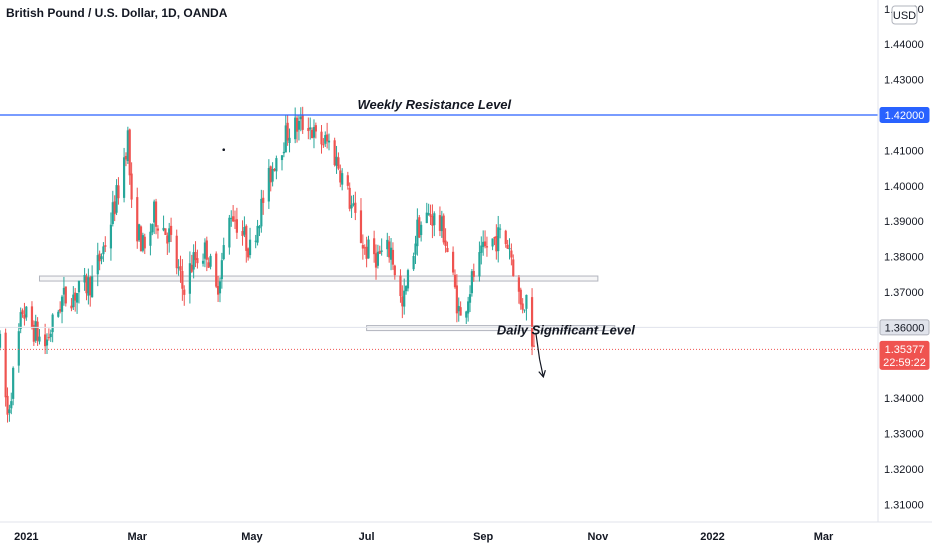 Image resolution: width=932 pixels, height=550 pixels. What do you see at coordinates (904, 45) in the screenshot?
I see `price-tick-label: 1.44000` at bounding box center [904, 45].